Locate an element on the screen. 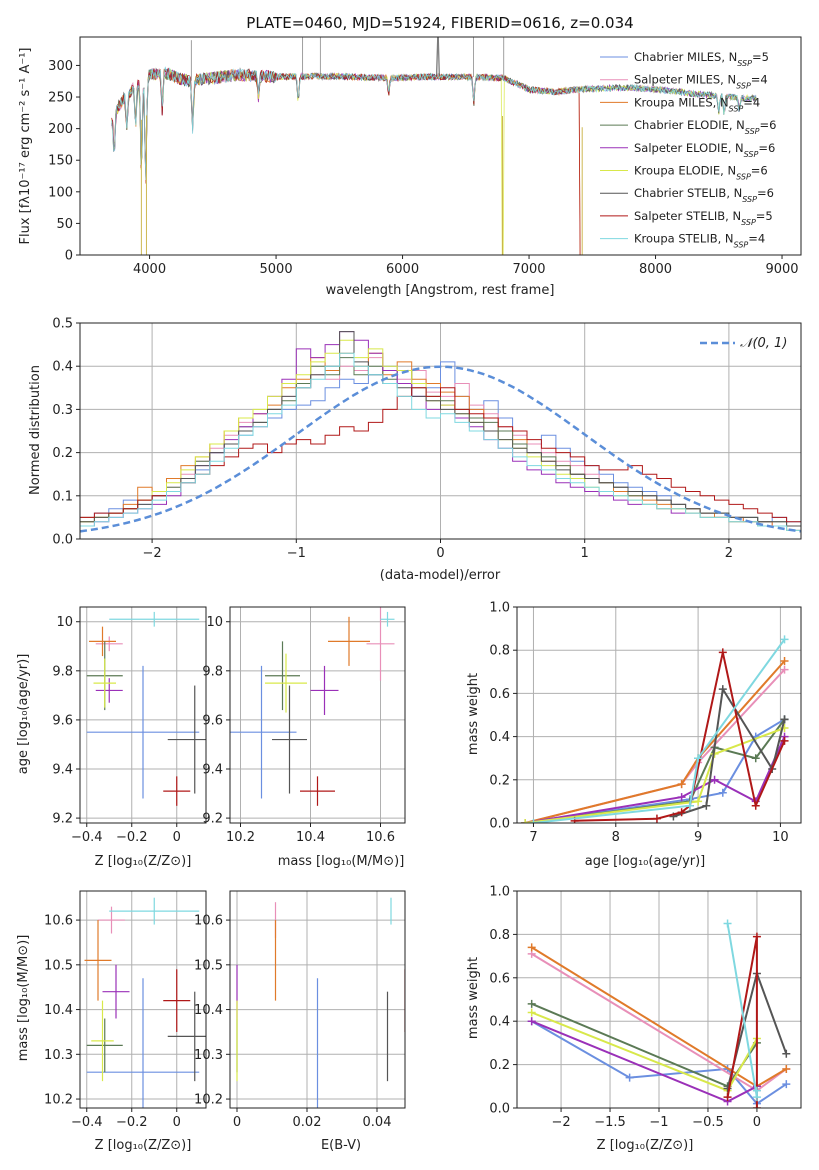 The image size is (819, 1170). y-tick-label: 100 is located at coordinates (60, 192).